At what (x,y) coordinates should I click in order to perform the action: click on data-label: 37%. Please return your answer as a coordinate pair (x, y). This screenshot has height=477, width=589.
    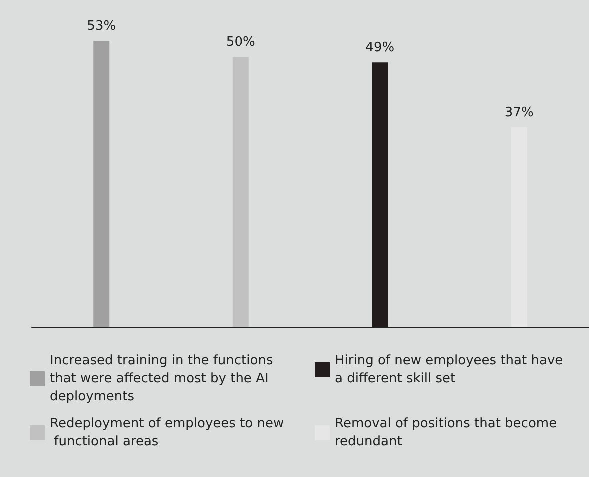
    Looking at the image, I should click on (519, 112).